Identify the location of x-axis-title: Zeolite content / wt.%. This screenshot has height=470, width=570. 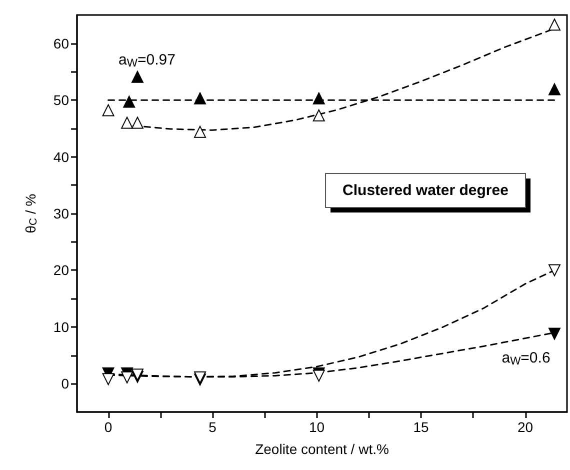
(322, 449).